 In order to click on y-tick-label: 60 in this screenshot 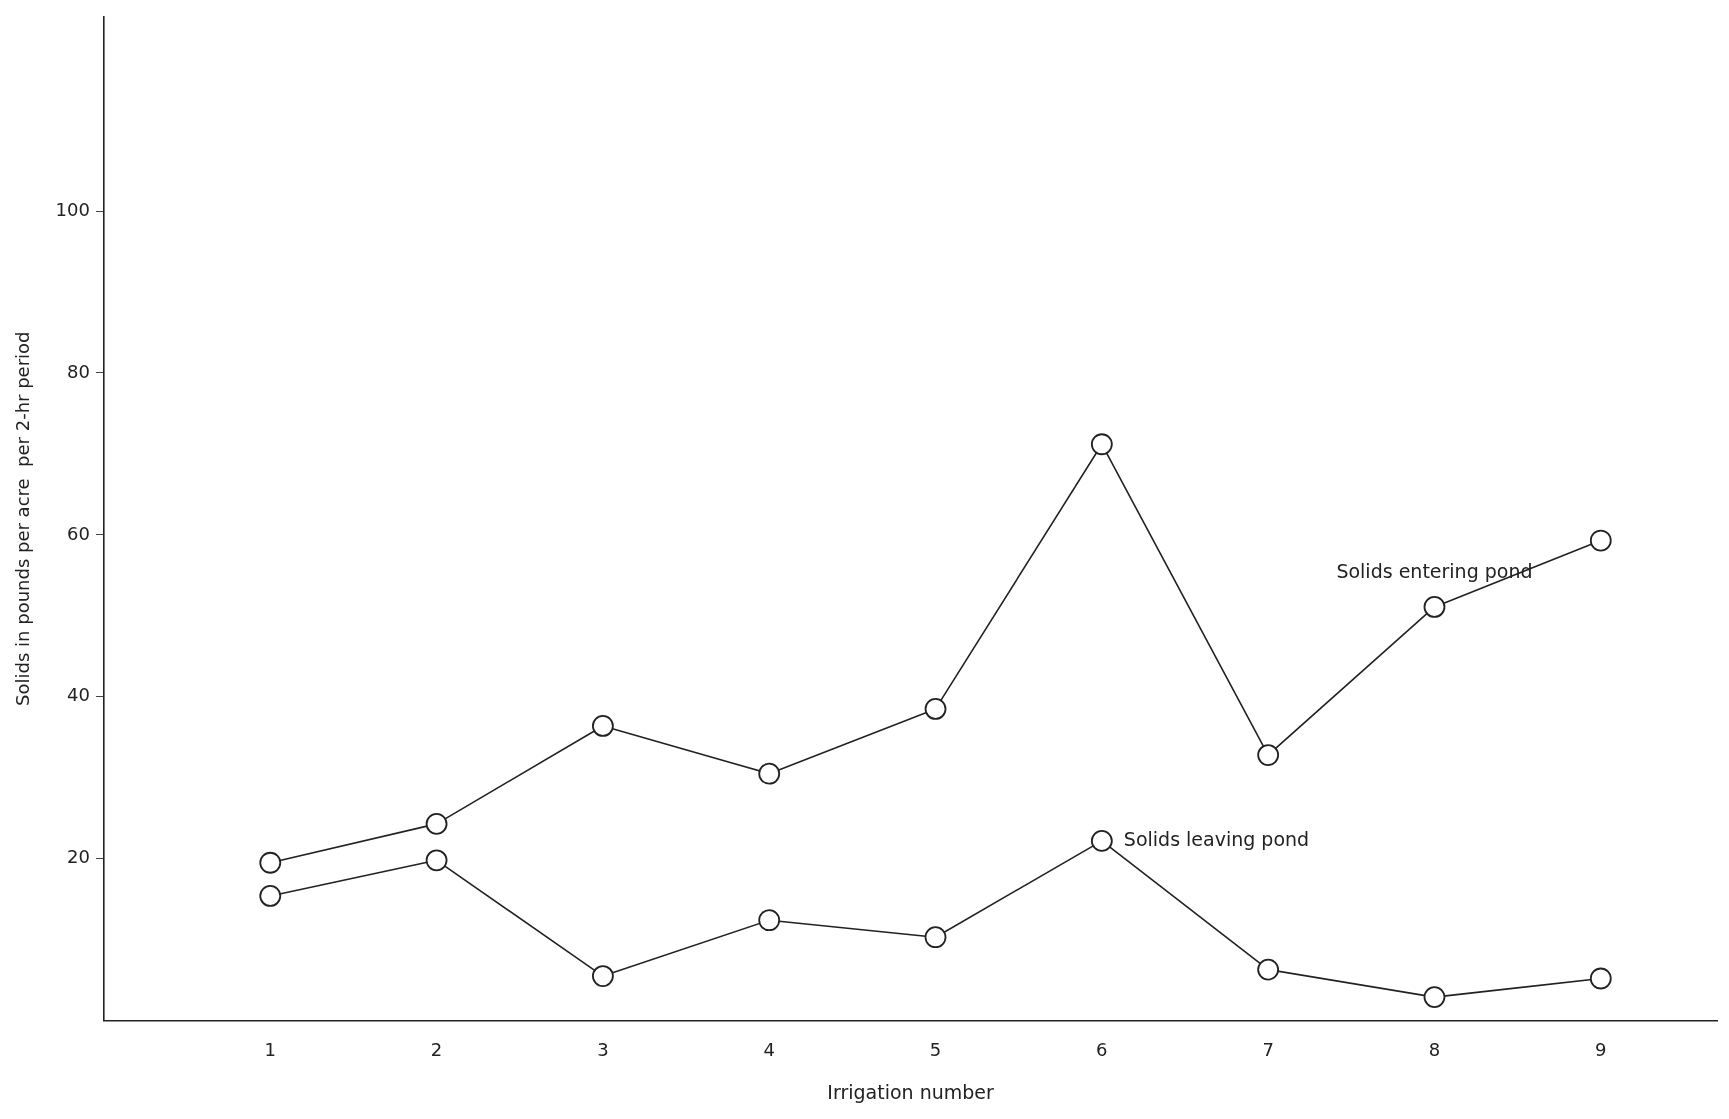, I will do `click(78, 533)`.